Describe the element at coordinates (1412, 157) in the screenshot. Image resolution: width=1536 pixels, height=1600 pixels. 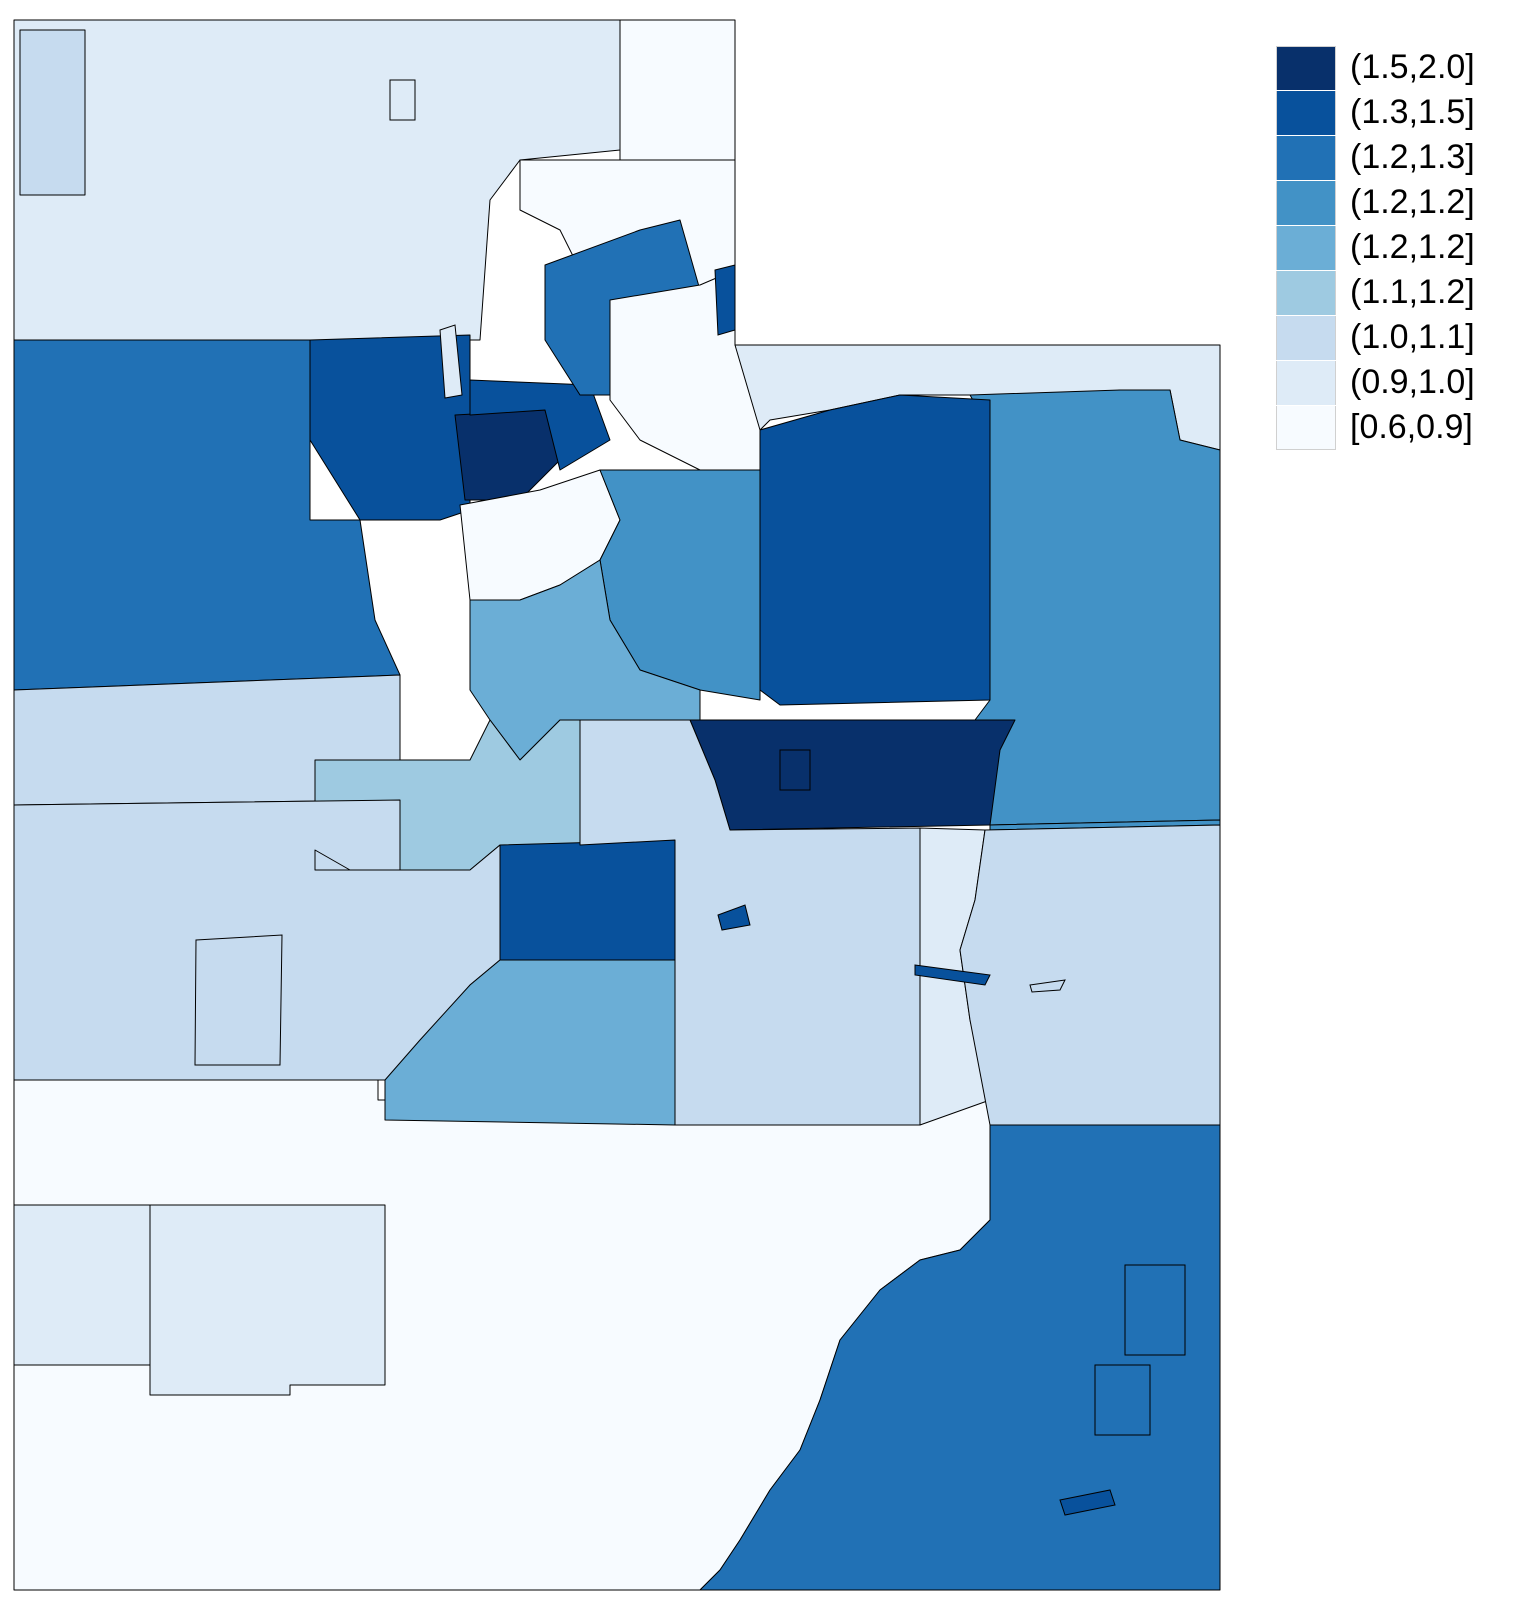
I see `legend-label: (1.2,1.3]` at that location.